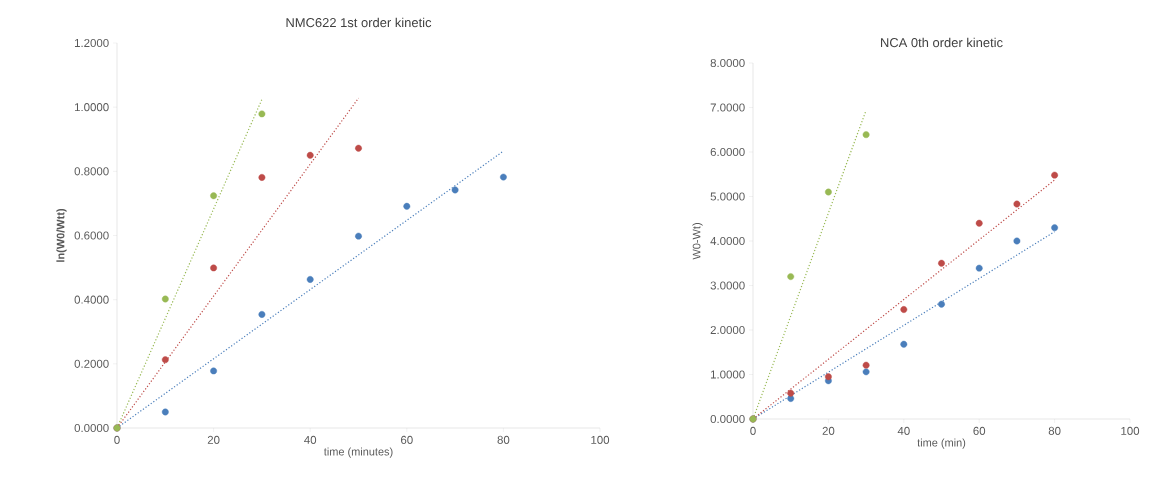 Image resolution: width=1149 pixels, height=490 pixels. I want to click on y-tick-label: 2.0000, so click(727, 330).